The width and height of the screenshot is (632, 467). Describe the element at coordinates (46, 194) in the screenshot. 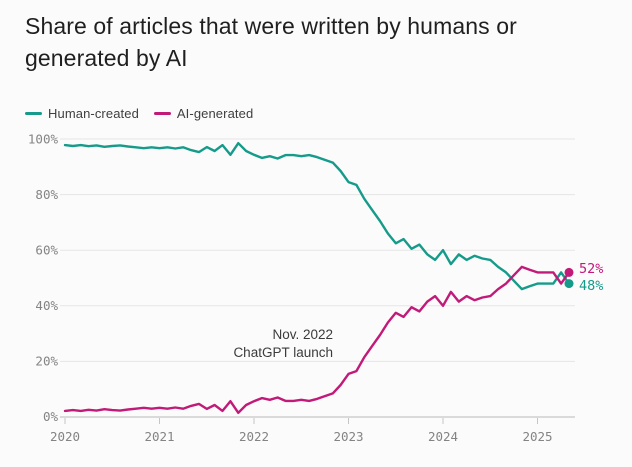

I see `y-tick-80: 80%` at that location.